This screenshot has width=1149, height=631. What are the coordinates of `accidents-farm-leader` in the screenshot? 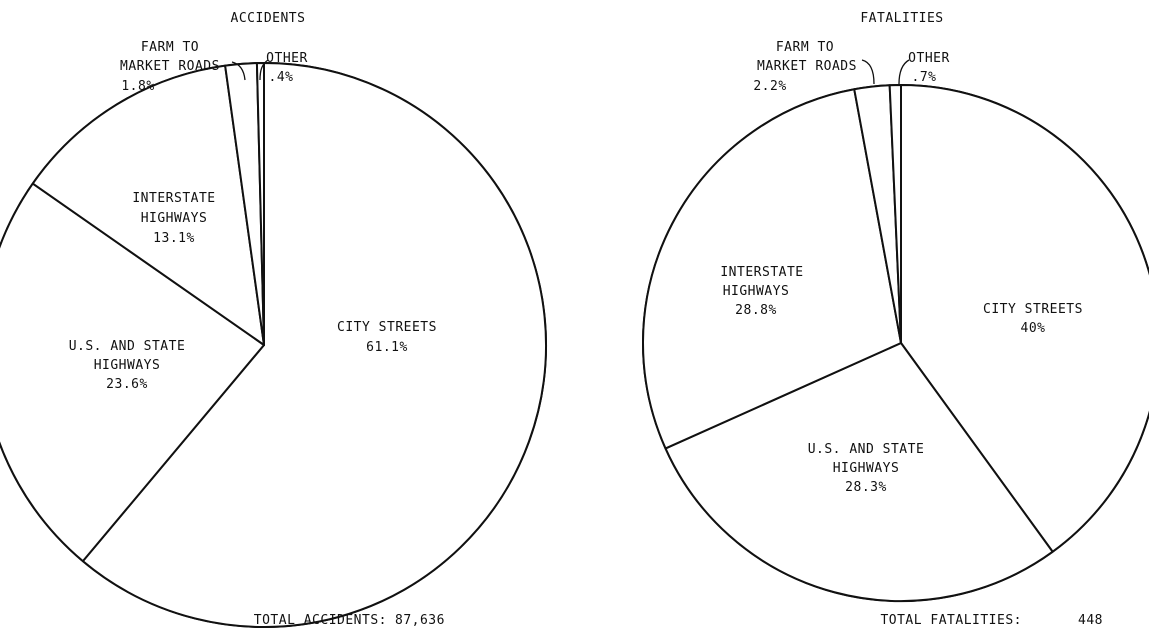 It's located at (238, 71).